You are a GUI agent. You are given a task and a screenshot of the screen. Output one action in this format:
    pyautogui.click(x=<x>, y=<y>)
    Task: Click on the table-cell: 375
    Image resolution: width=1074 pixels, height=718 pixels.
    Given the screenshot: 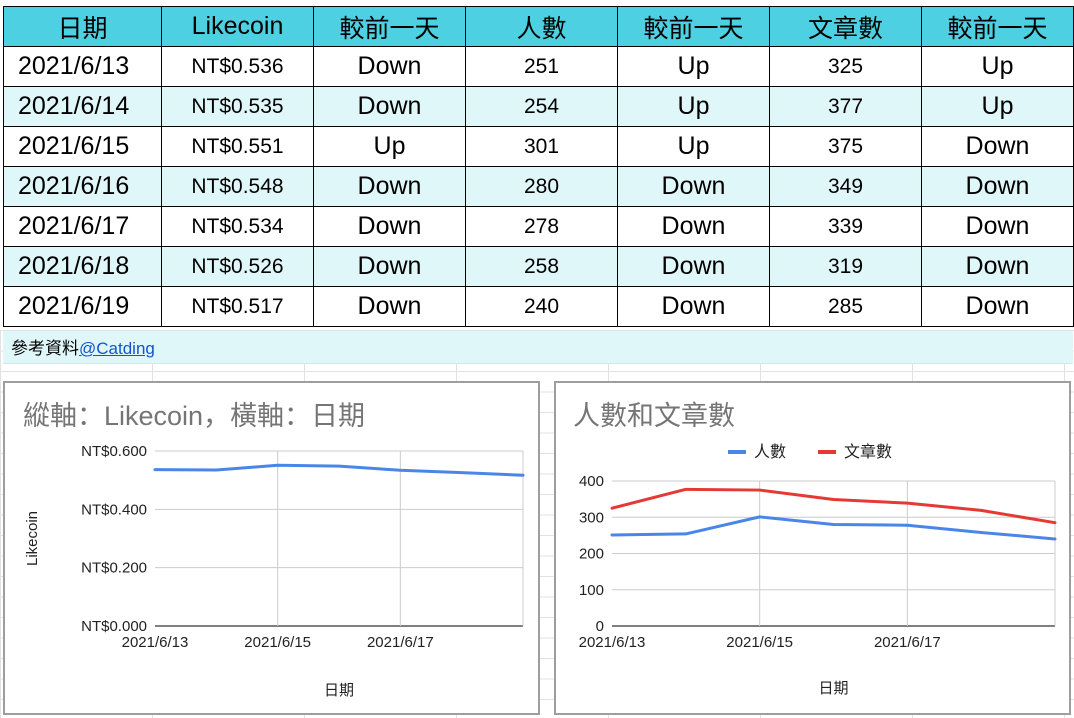 What is the action you would take?
    pyautogui.click(x=845, y=146)
    